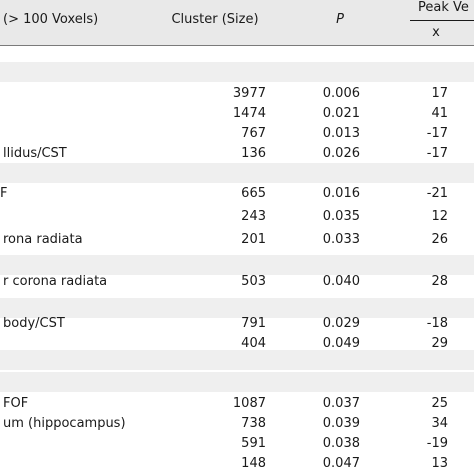 Image resolution: width=474 pixels, height=474 pixels. What do you see at coordinates (341, 323) in the screenshot?
I see `cell-p: 0.029` at bounding box center [341, 323].